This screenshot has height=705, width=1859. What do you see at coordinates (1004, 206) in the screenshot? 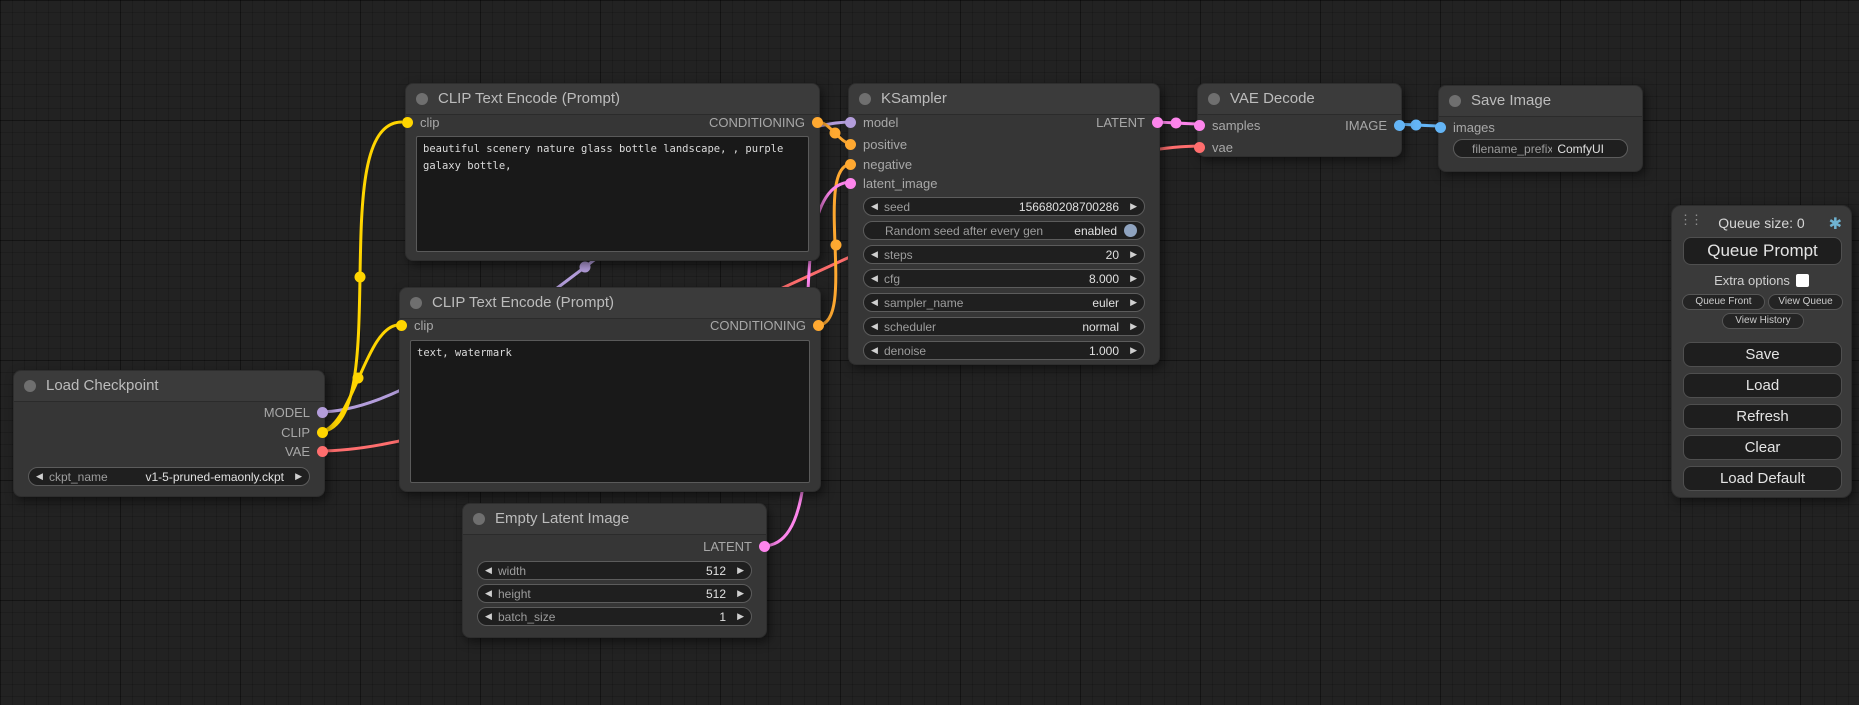
I see `seed-number-widget: seed 156680208700286` at bounding box center [1004, 206].